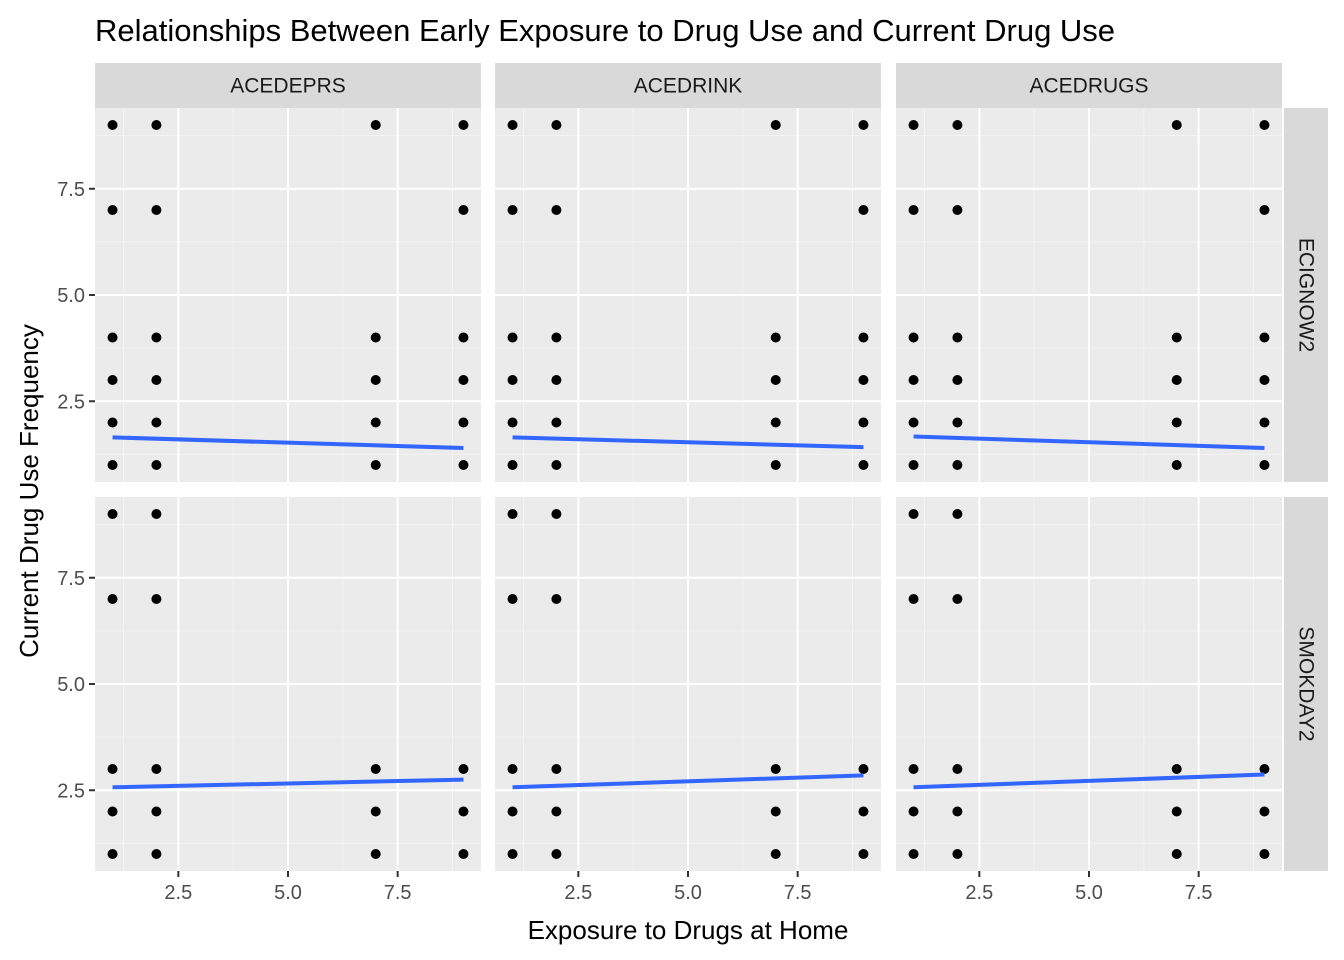 The image size is (1344, 960). I want to click on column-strip-label-acedrink: ACEDRINK, so click(688, 86).